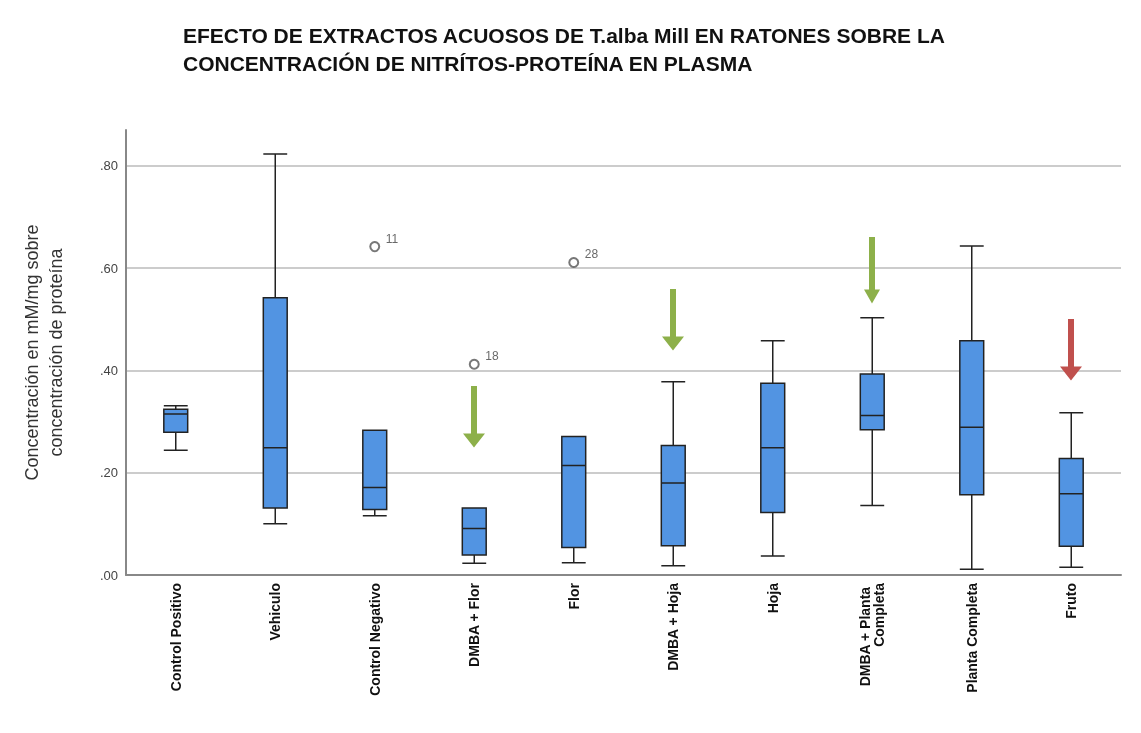 This screenshot has width=1141, height=733. I want to click on y-tick-label: .40, so click(108, 370).